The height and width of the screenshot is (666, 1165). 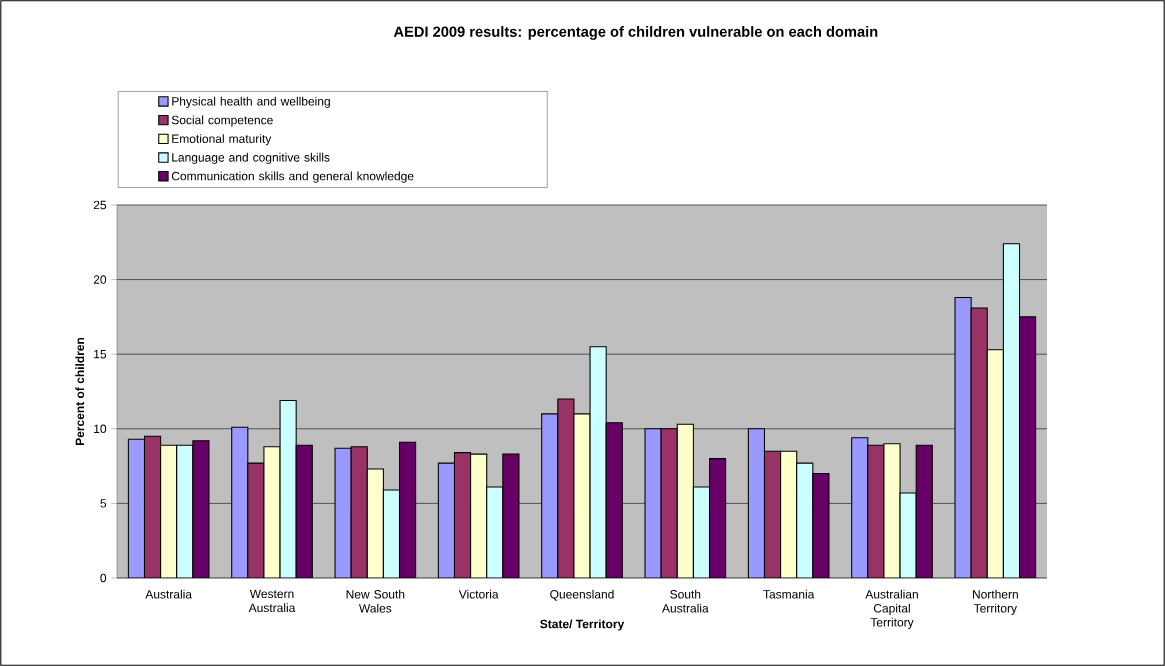 I want to click on y-tick-label: 20, so click(x=100, y=279).